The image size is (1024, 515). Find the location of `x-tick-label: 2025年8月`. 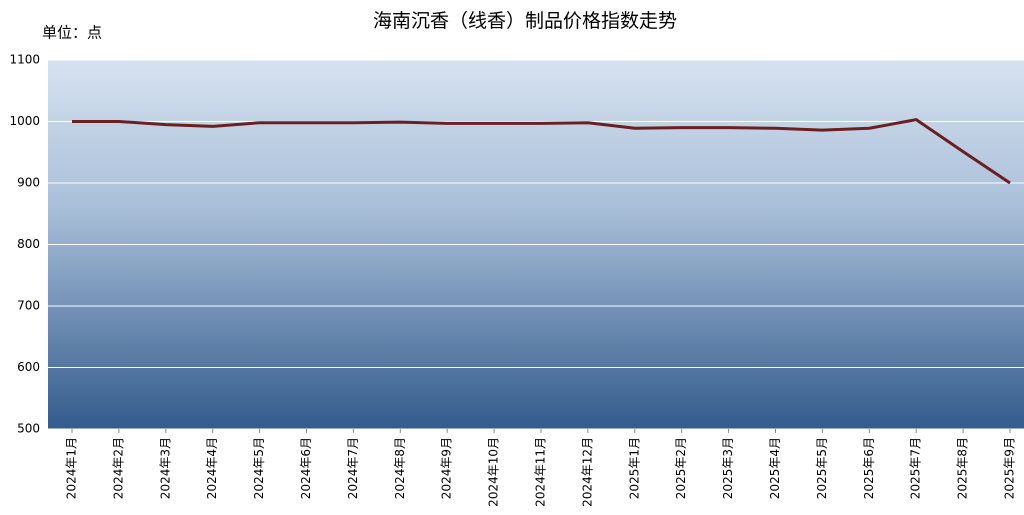

x-tick-label: 2025年8月 is located at coordinates (963, 468).